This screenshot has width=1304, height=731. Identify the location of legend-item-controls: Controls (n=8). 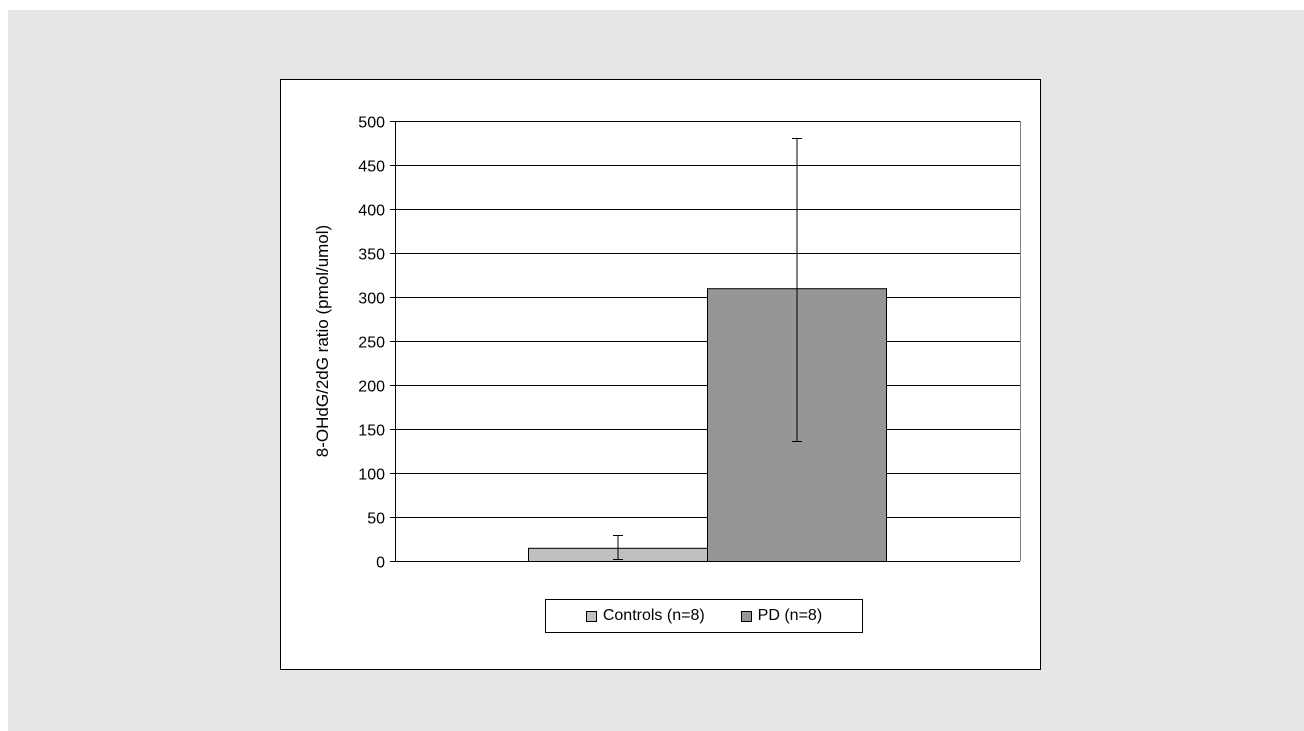
(645, 616).